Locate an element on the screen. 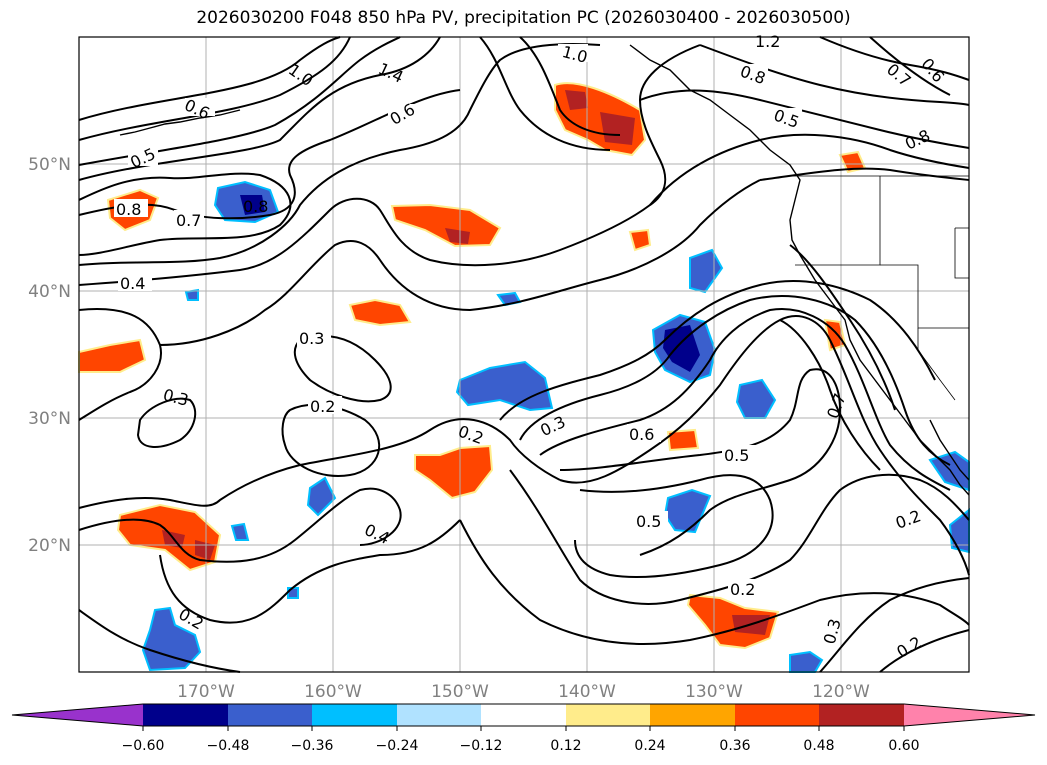 Image resolution: width=1047 pixels, height=765 pixels. contour-label: 0.3 is located at coordinates (311, 338).